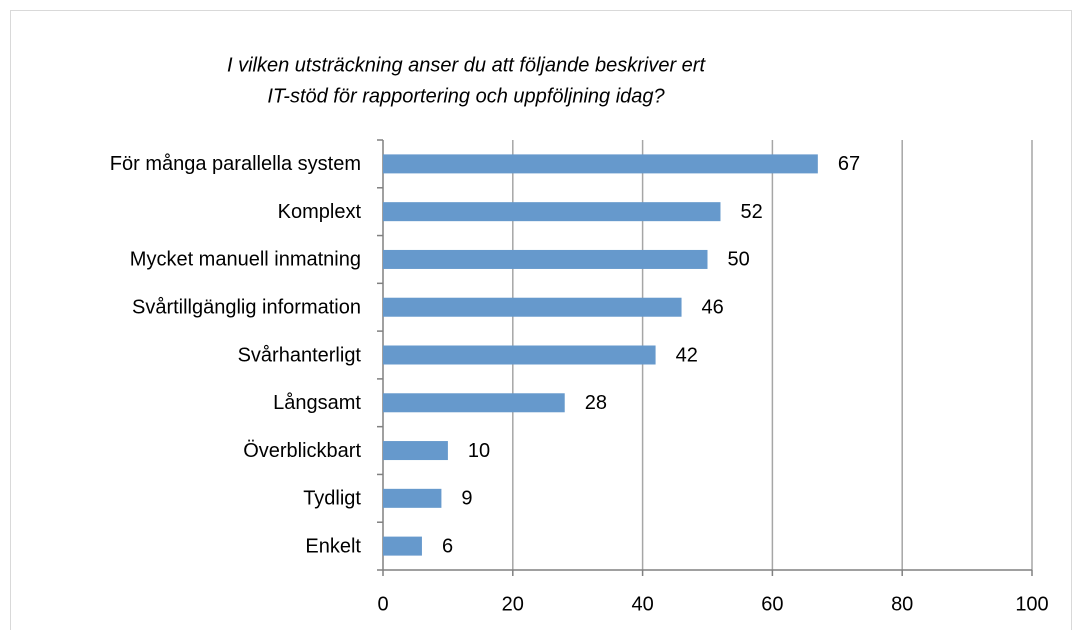 This screenshot has width=1072, height=630. Describe the element at coordinates (849, 164) in the screenshot. I see `data-label: 67` at that location.